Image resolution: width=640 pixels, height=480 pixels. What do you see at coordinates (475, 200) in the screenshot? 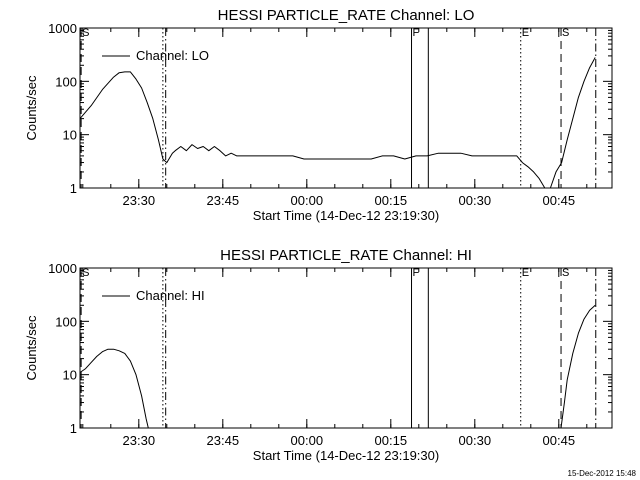
I see `ch0-x-tick-label: 00:30` at bounding box center [475, 200].